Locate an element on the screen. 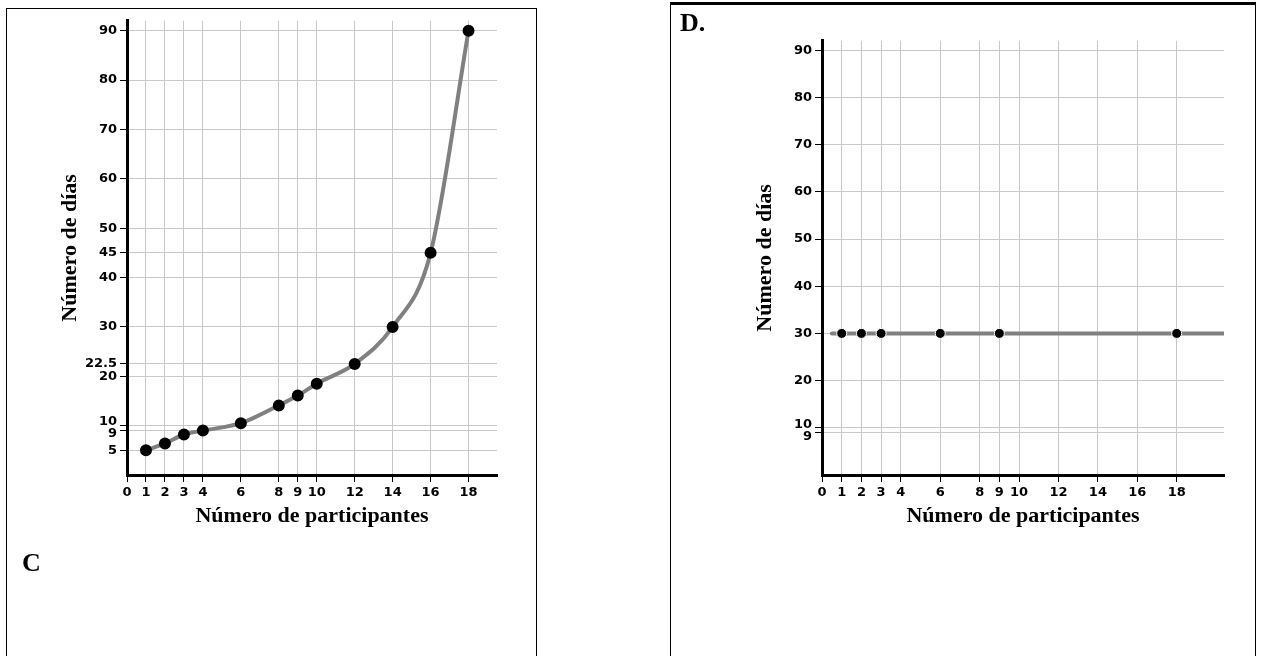  y-tick-label: 45 is located at coordinates (107, 252).